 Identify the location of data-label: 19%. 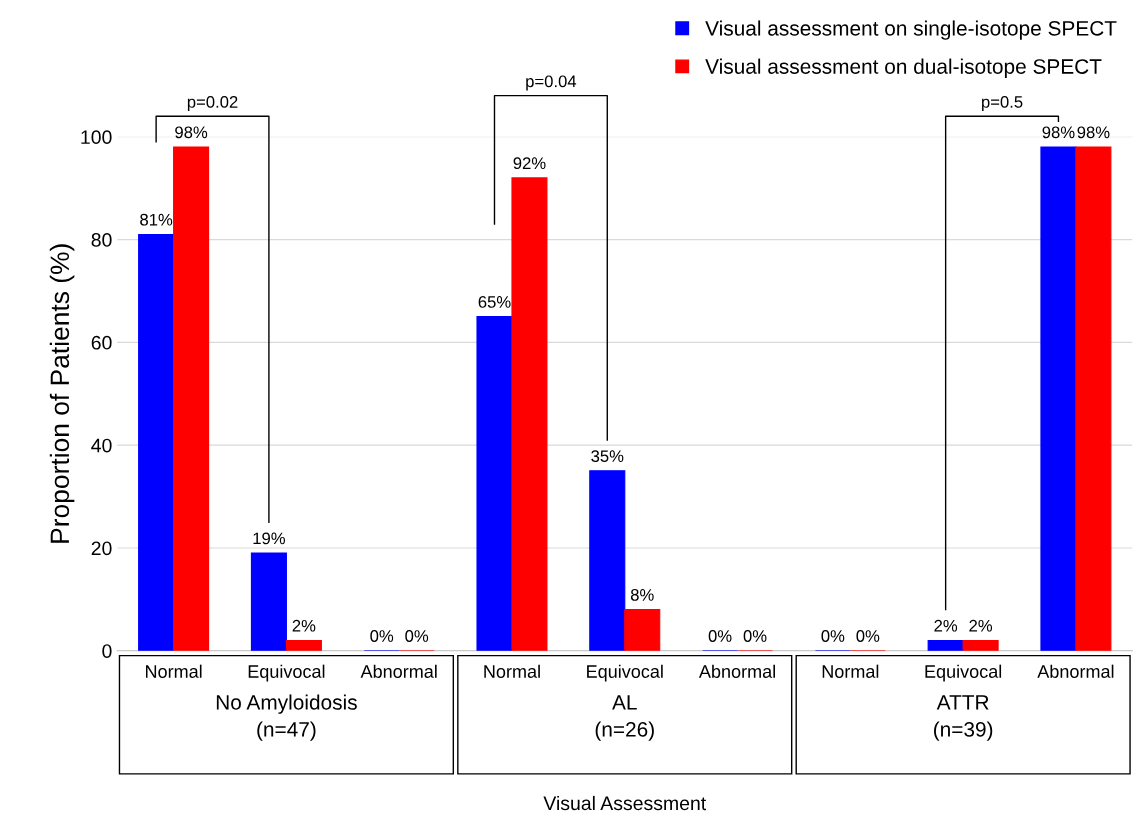
(269, 538).